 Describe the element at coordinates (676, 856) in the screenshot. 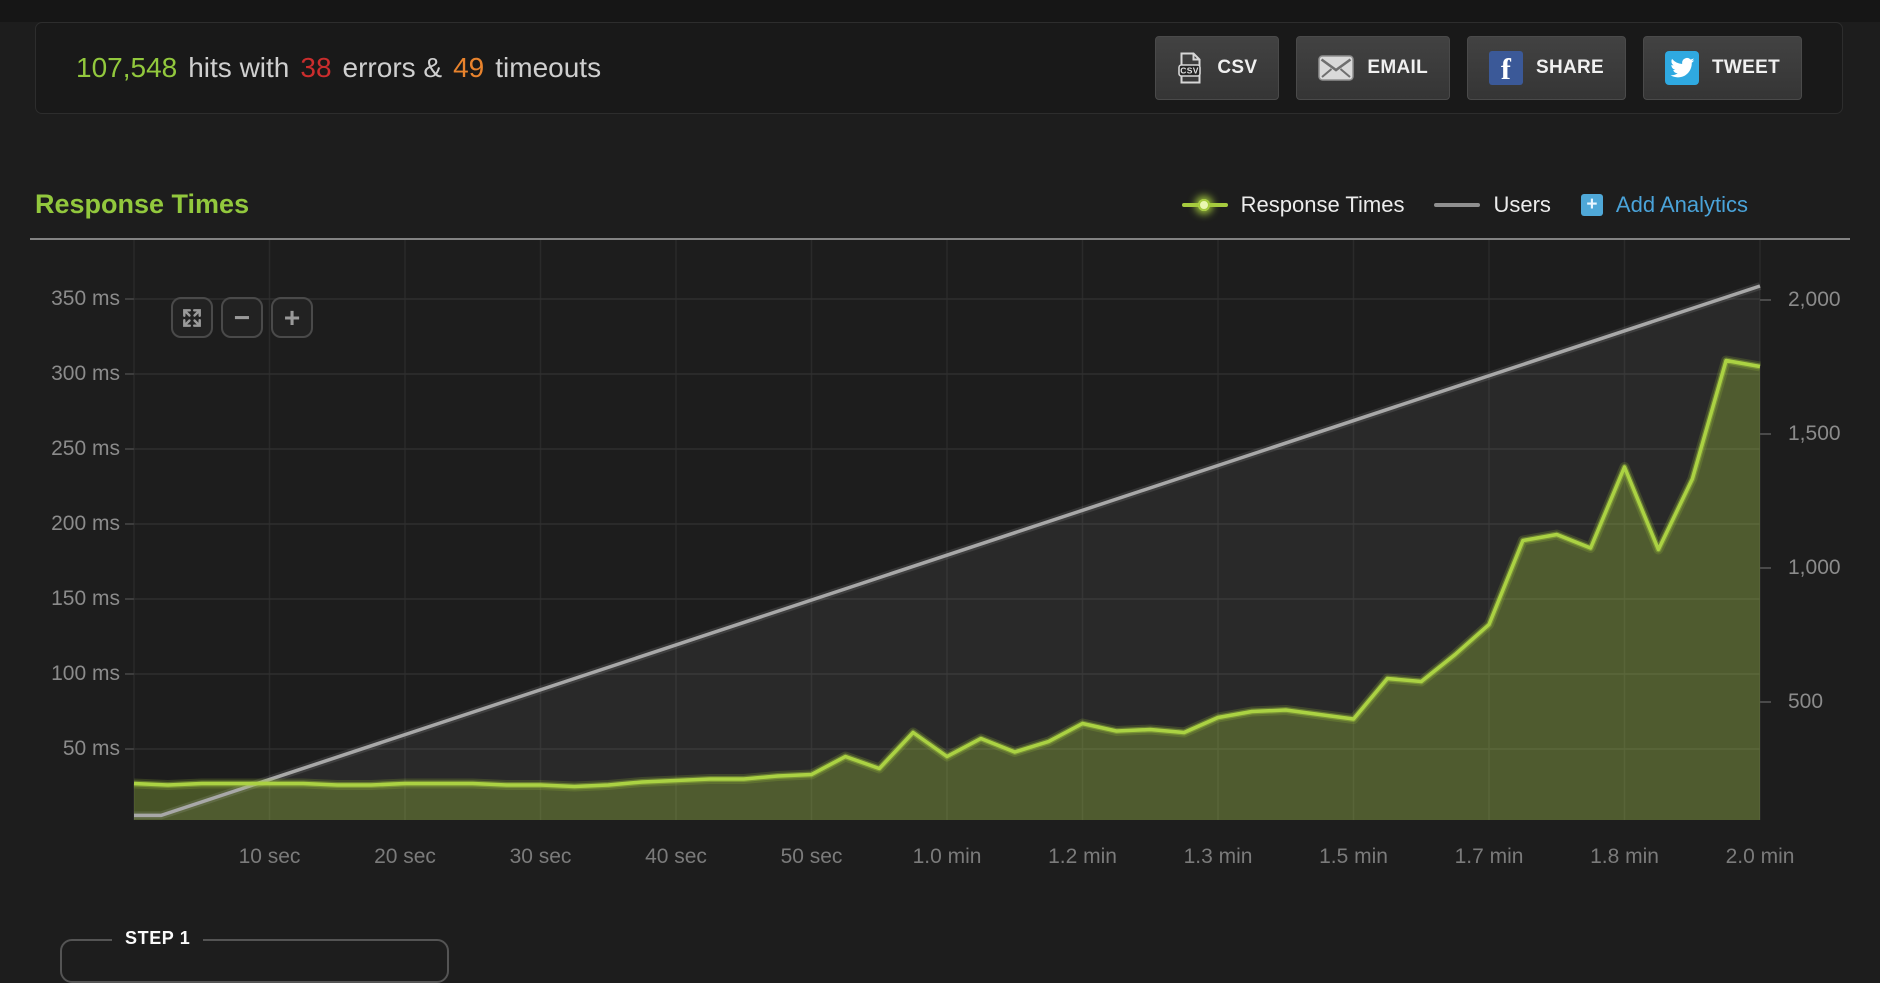

I see `x-axis-label: 40 sec` at that location.